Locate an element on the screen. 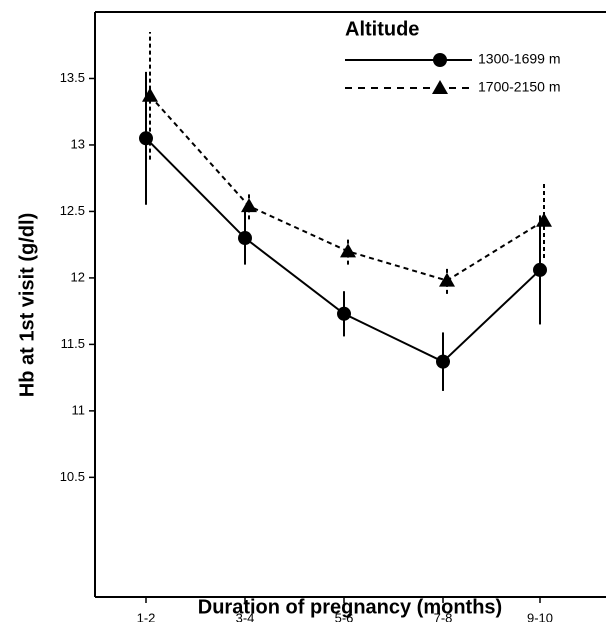  x-tick-label: 7-8 is located at coordinates (443, 616).